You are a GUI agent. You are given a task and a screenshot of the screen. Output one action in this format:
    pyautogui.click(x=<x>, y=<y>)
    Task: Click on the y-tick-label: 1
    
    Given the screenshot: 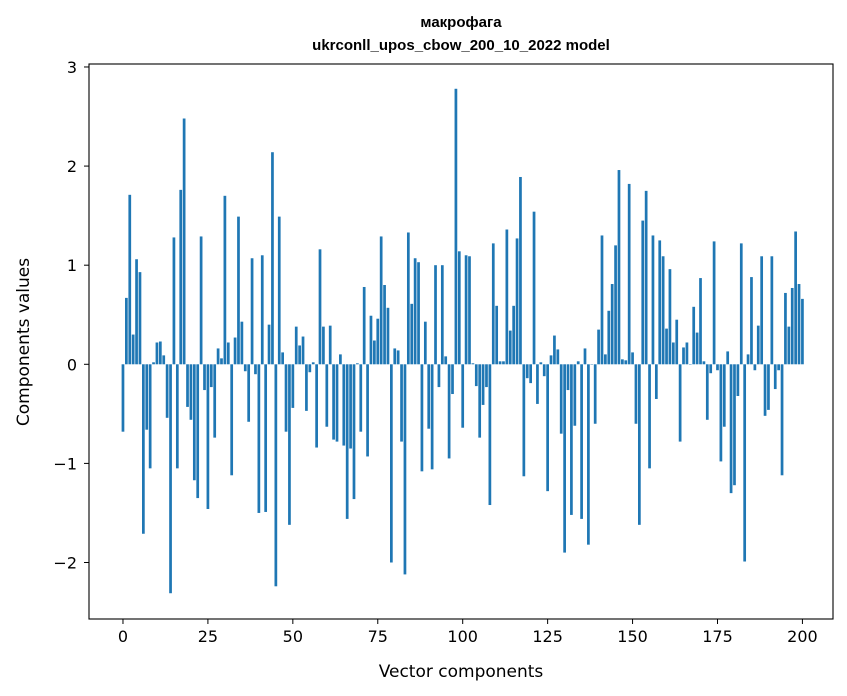 What is the action you would take?
    pyautogui.click(x=72, y=265)
    